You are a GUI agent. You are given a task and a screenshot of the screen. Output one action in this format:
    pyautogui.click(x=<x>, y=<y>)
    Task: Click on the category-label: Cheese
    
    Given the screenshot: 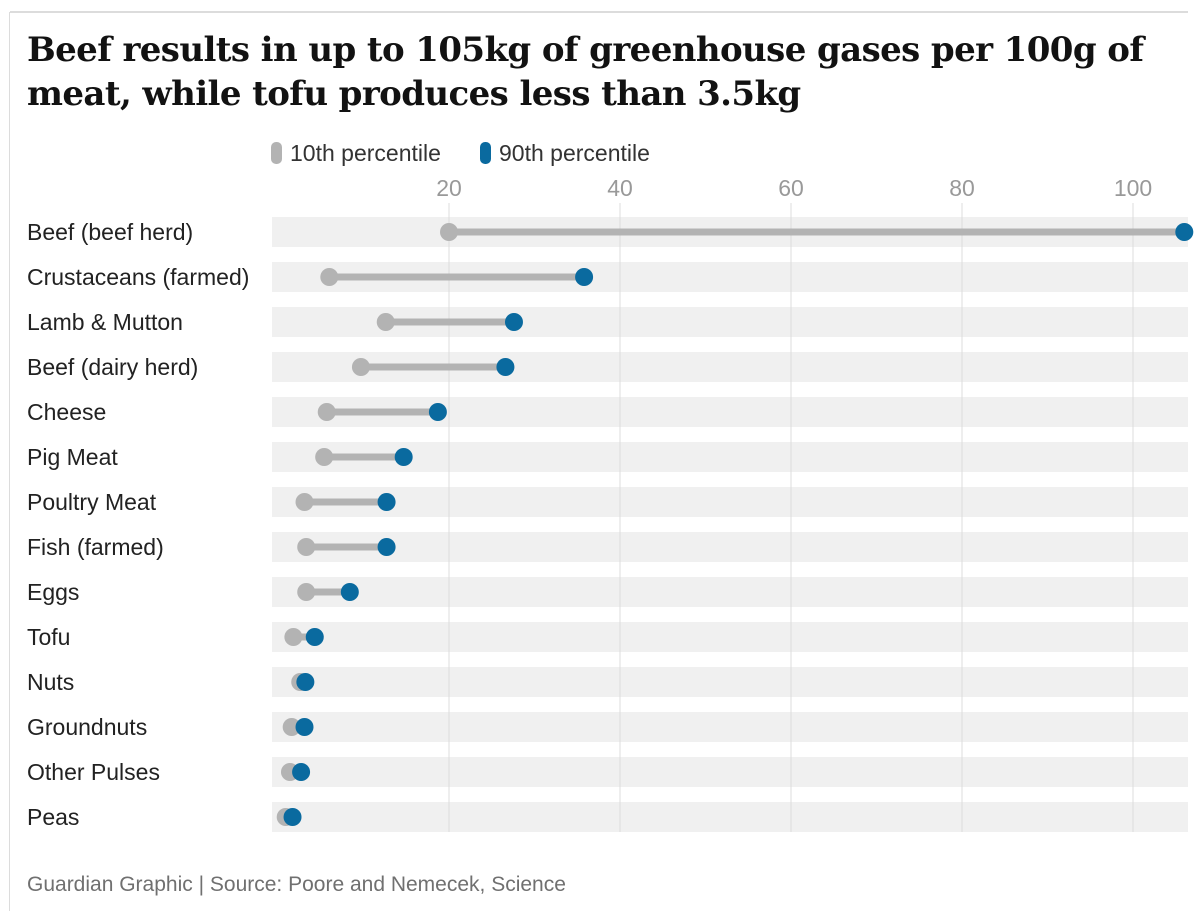 What is the action you would take?
    pyautogui.click(x=66, y=412)
    